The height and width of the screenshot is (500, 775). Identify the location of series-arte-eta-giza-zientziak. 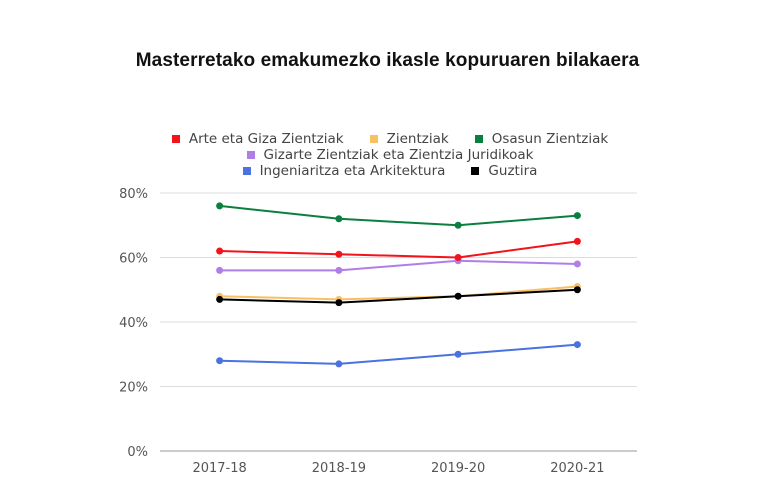
(398, 249).